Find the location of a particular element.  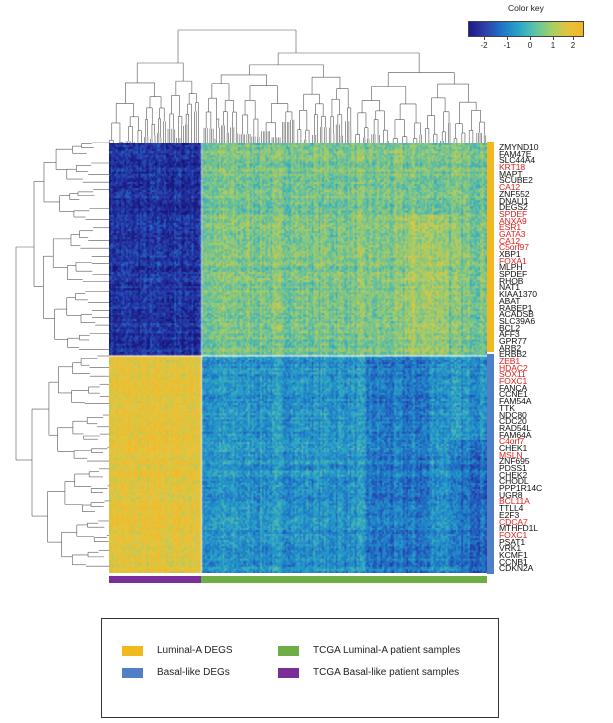

legend-swatch-tcga-basal is located at coordinates (288, 672).